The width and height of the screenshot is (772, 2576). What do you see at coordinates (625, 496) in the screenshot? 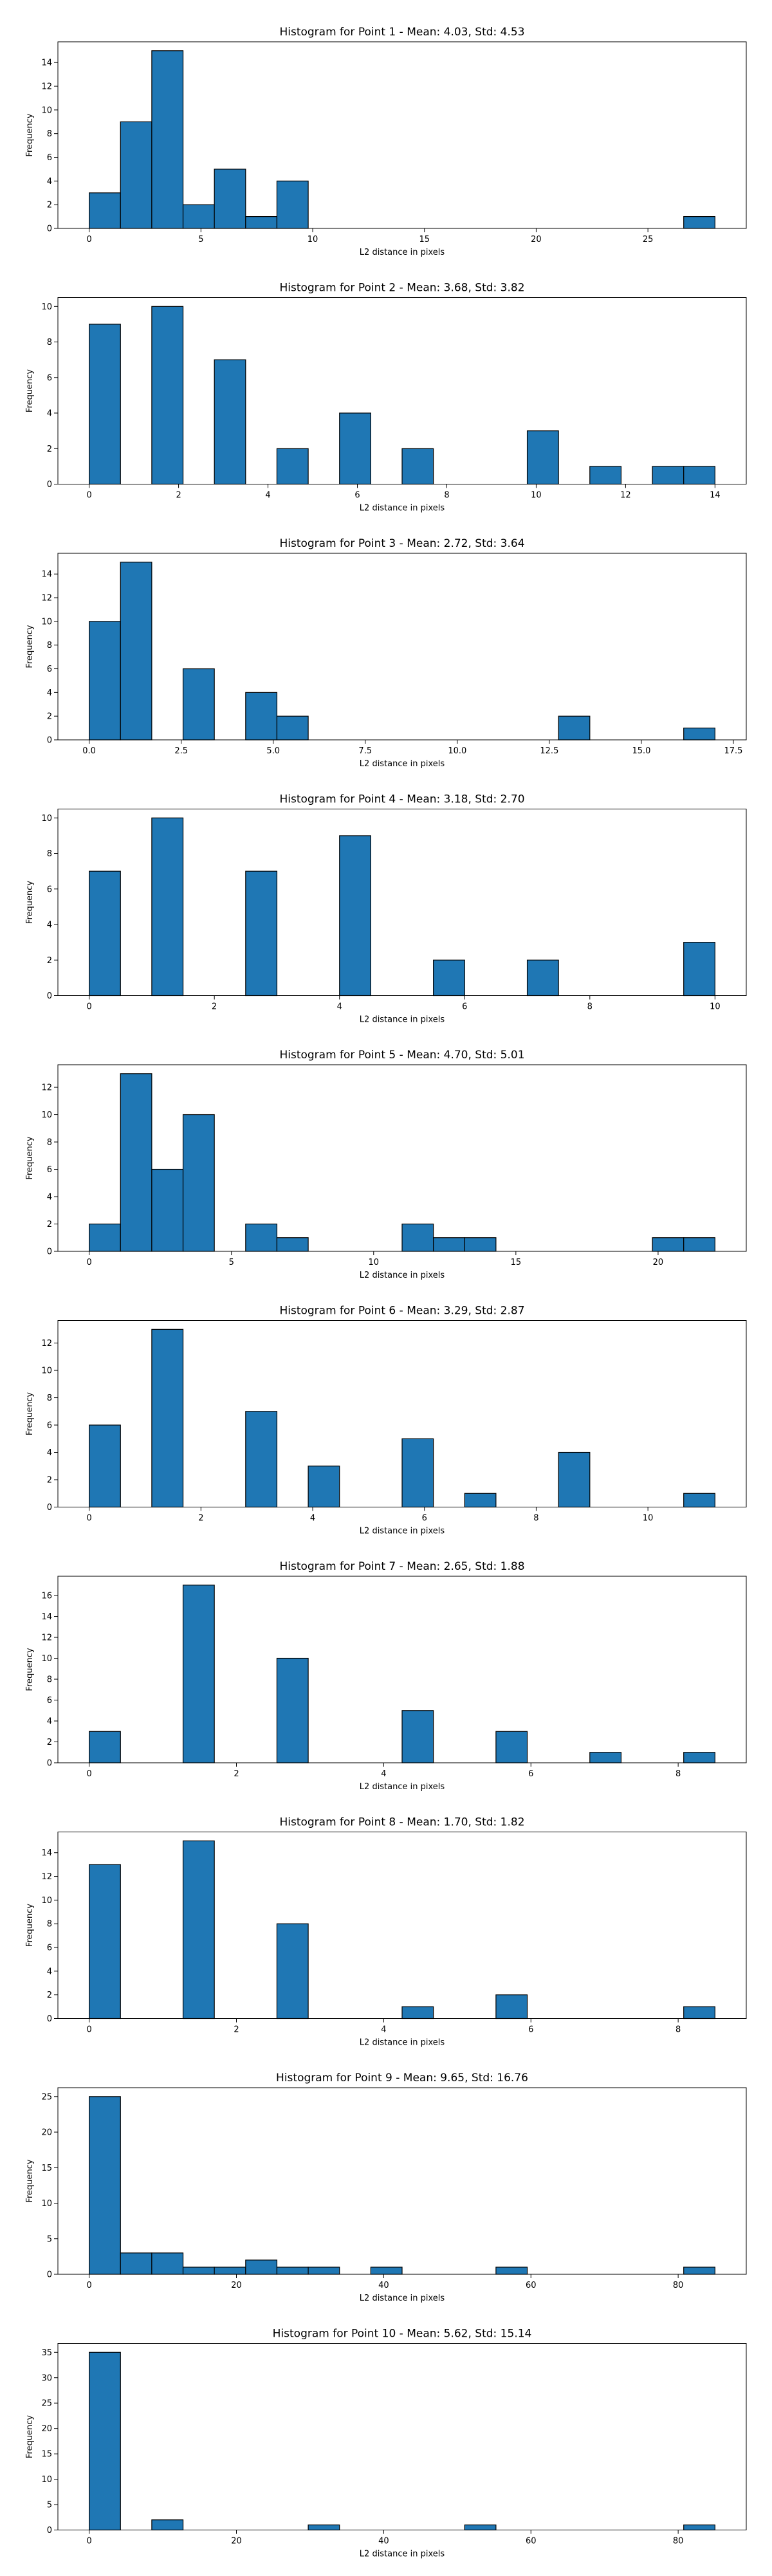
I see `x-tick-label: 12` at bounding box center [625, 496].